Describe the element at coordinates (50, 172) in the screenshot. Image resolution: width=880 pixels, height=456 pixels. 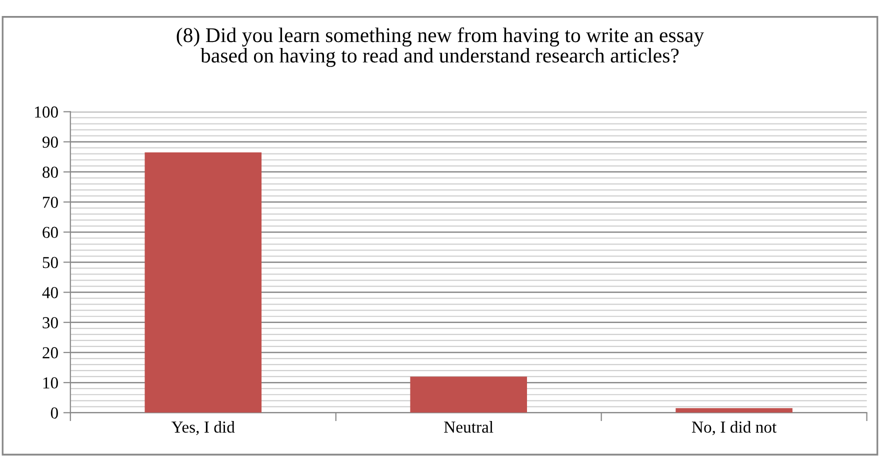
I see `y-tick-label: 80` at that location.